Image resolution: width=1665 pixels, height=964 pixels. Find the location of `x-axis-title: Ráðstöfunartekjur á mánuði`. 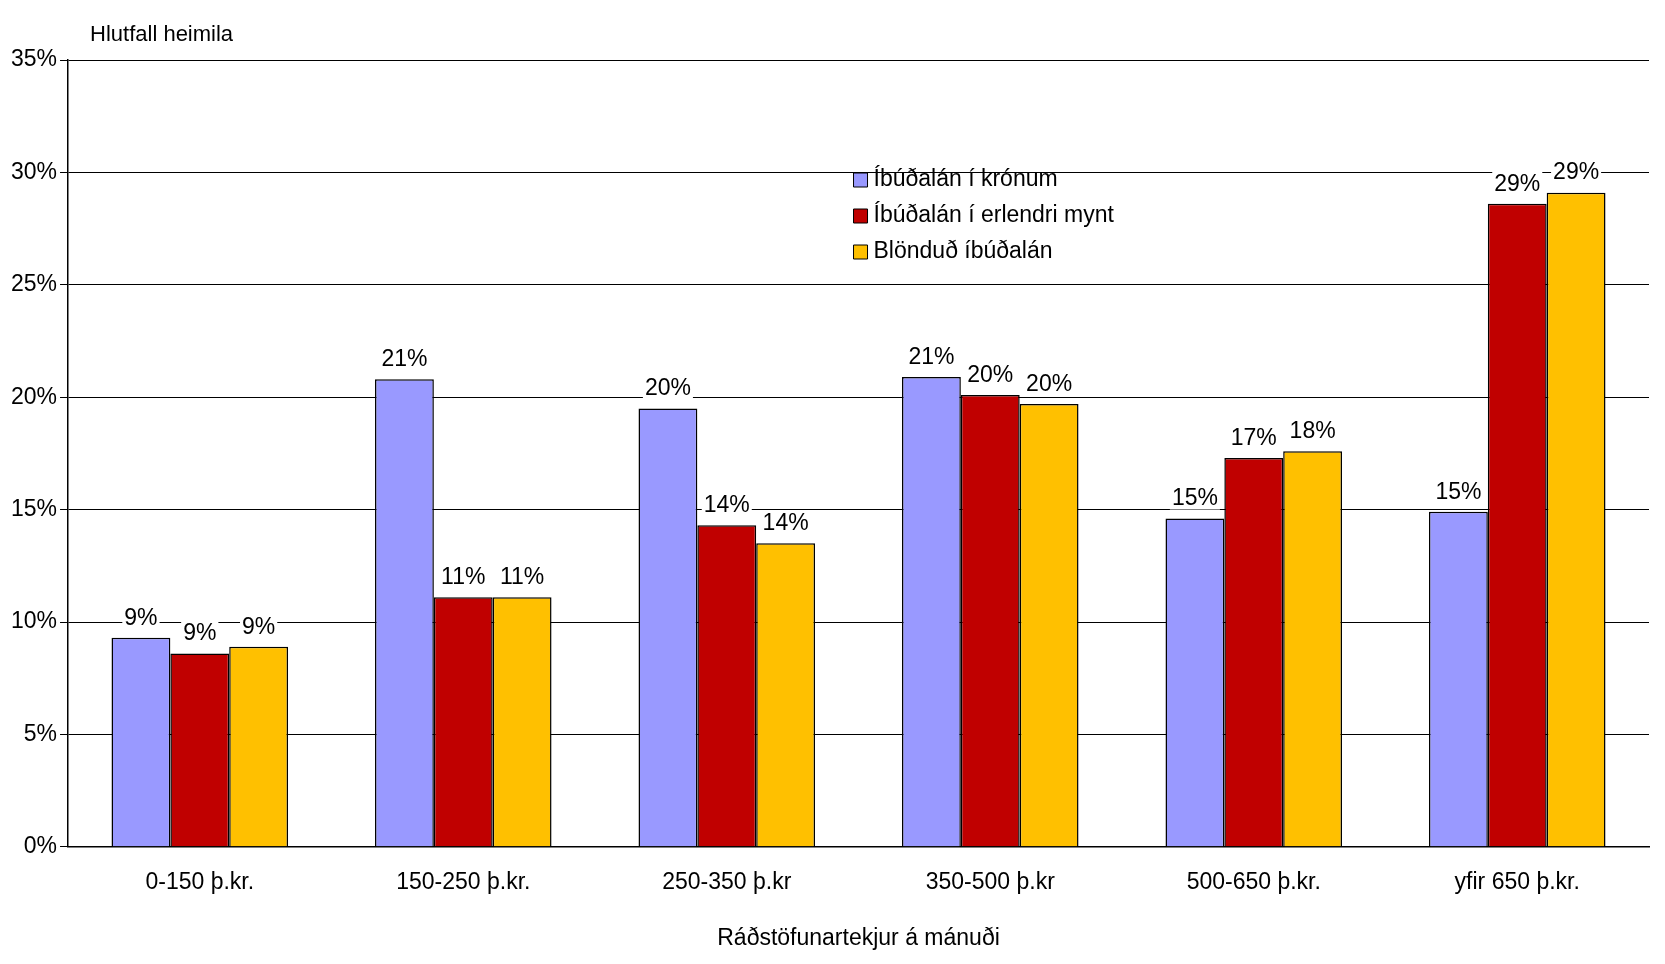

x-axis-title: Ráðstöfunartekjur á mánuði is located at coordinates (858, 936).